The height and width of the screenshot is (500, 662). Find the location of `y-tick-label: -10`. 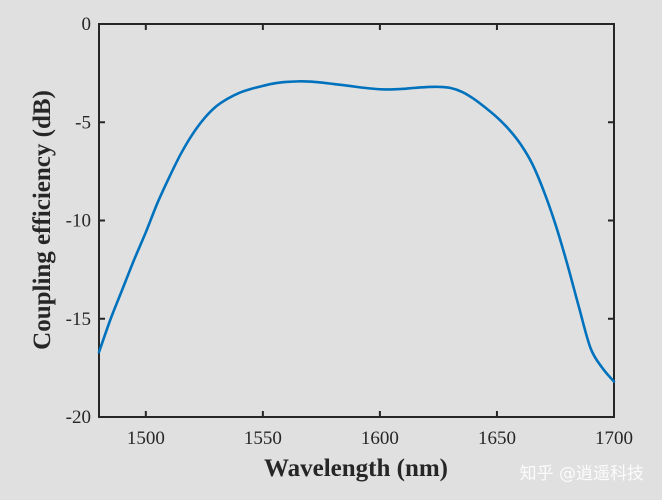

y-tick-label: -10 is located at coordinates (78, 221).